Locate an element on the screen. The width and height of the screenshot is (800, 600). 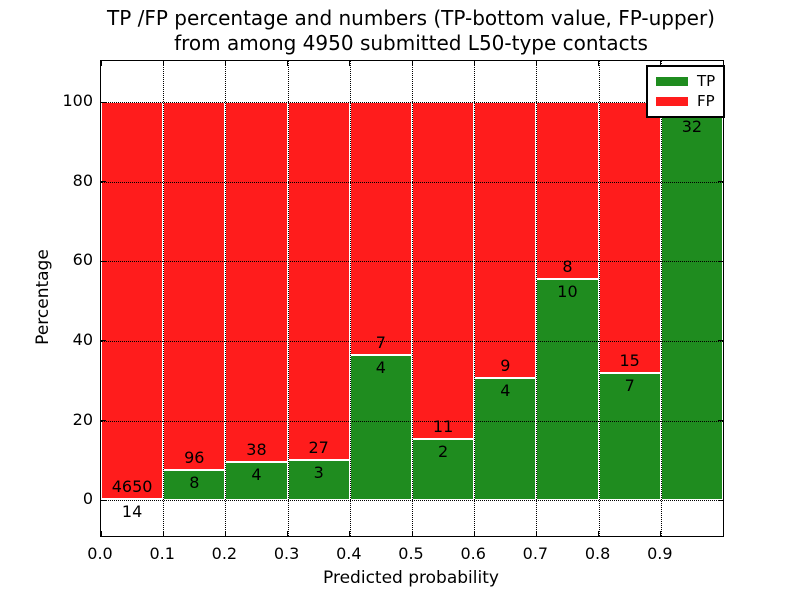
x-tick-label: 0.3 is located at coordinates (286, 553).